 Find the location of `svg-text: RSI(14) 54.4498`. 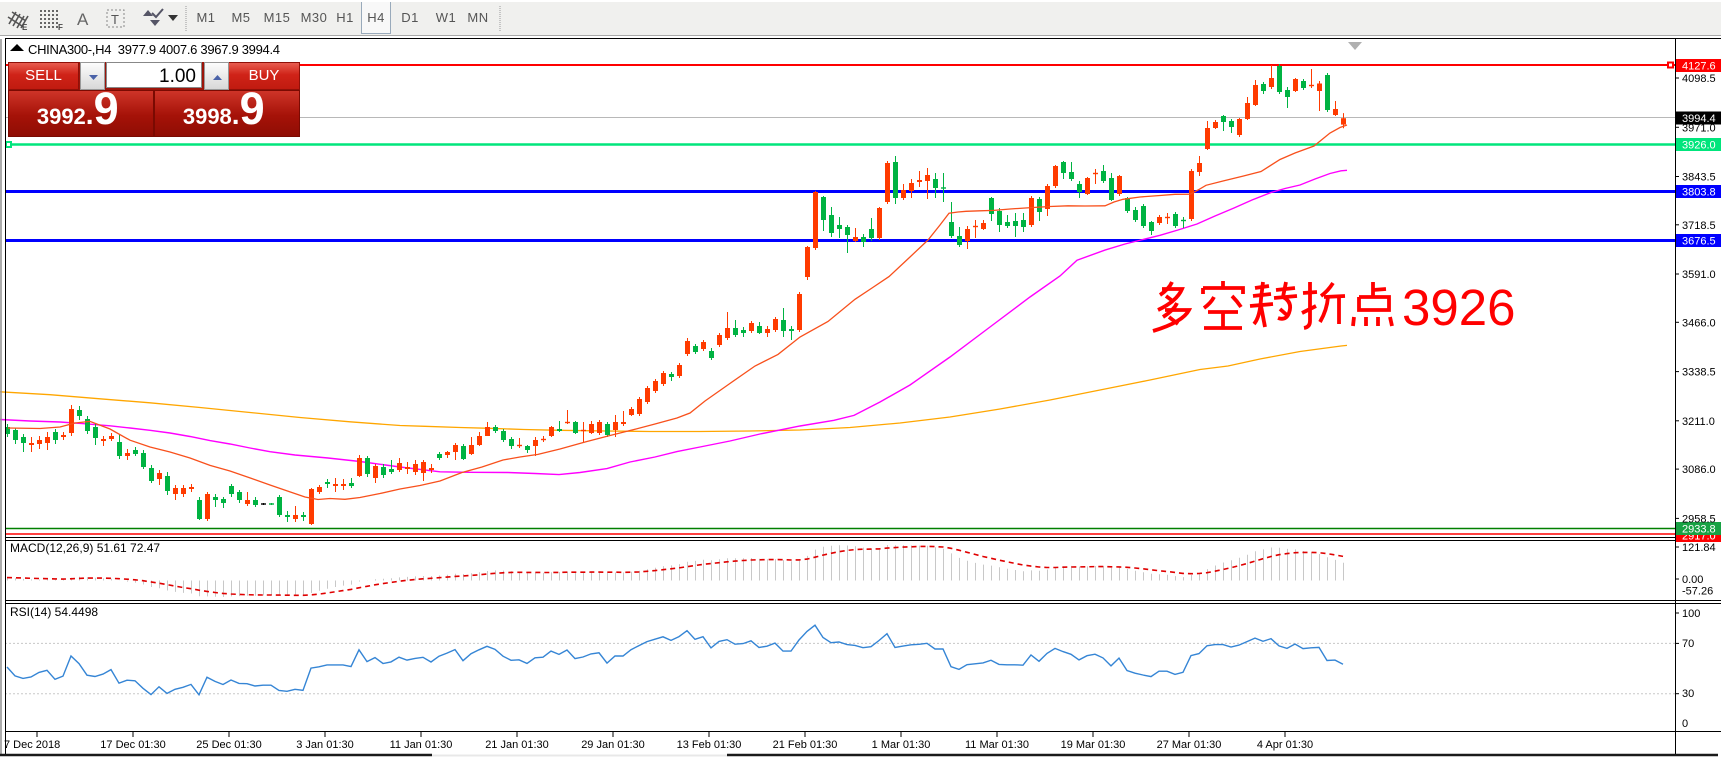

svg-text: RSI(14) 54.4498 is located at coordinates (54, 612).